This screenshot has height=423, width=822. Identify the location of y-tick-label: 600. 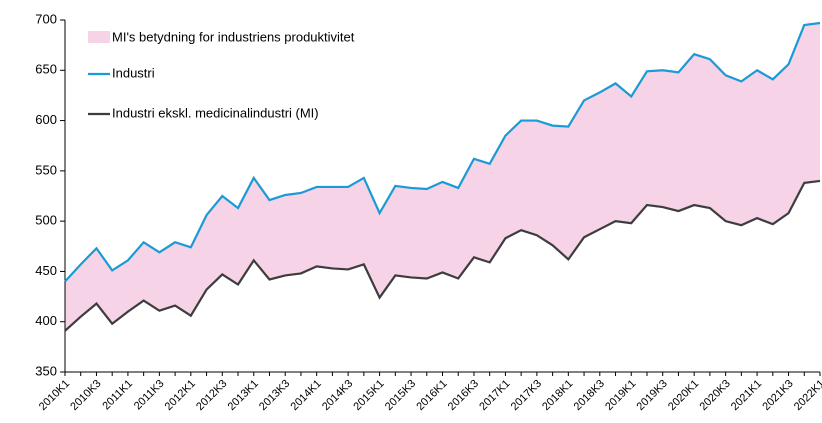
(46, 119).